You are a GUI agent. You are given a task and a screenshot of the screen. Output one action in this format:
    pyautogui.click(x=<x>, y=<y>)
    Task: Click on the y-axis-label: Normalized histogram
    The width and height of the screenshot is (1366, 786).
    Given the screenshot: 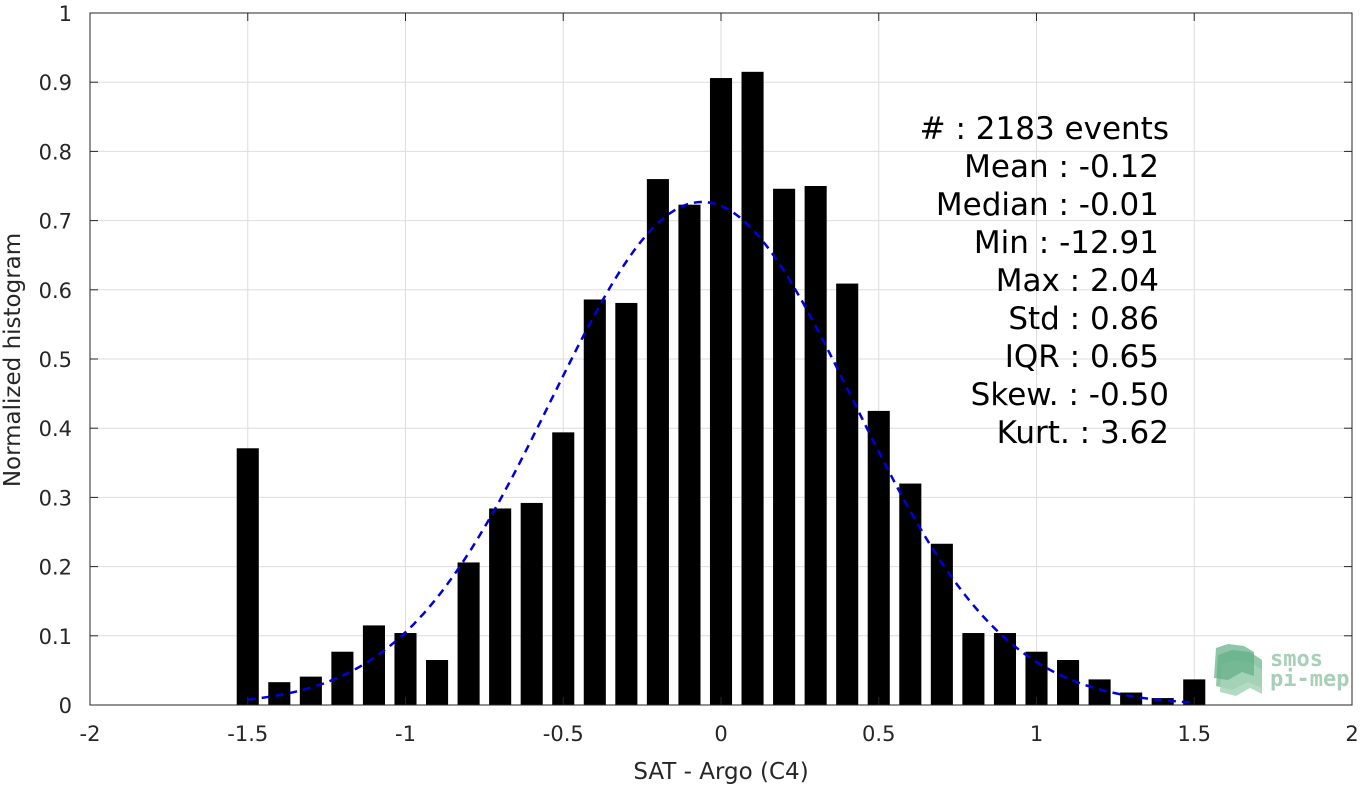 What is the action you would take?
    pyautogui.click(x=13, y=360)
    